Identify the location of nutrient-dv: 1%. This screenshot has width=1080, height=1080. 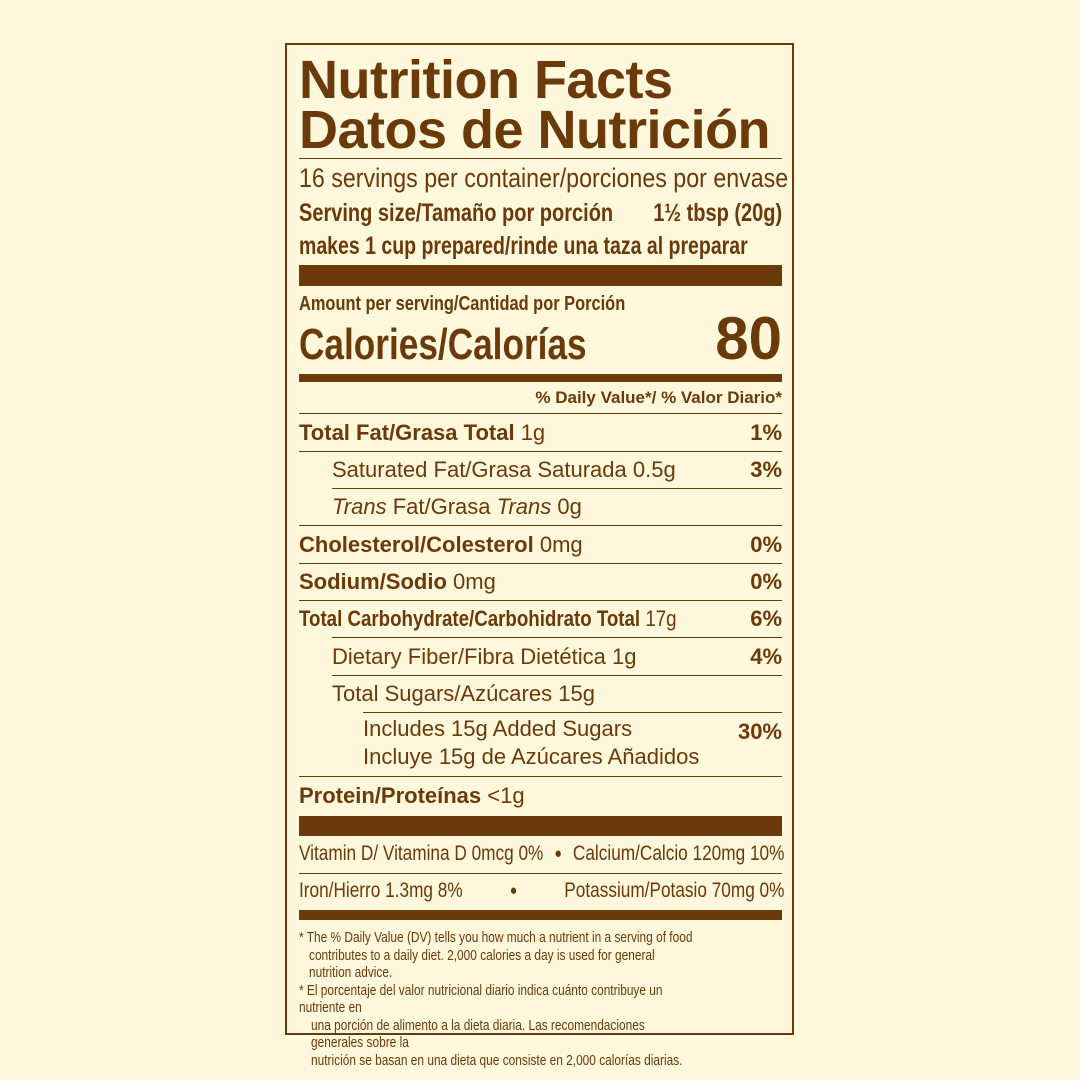
(766, 432).